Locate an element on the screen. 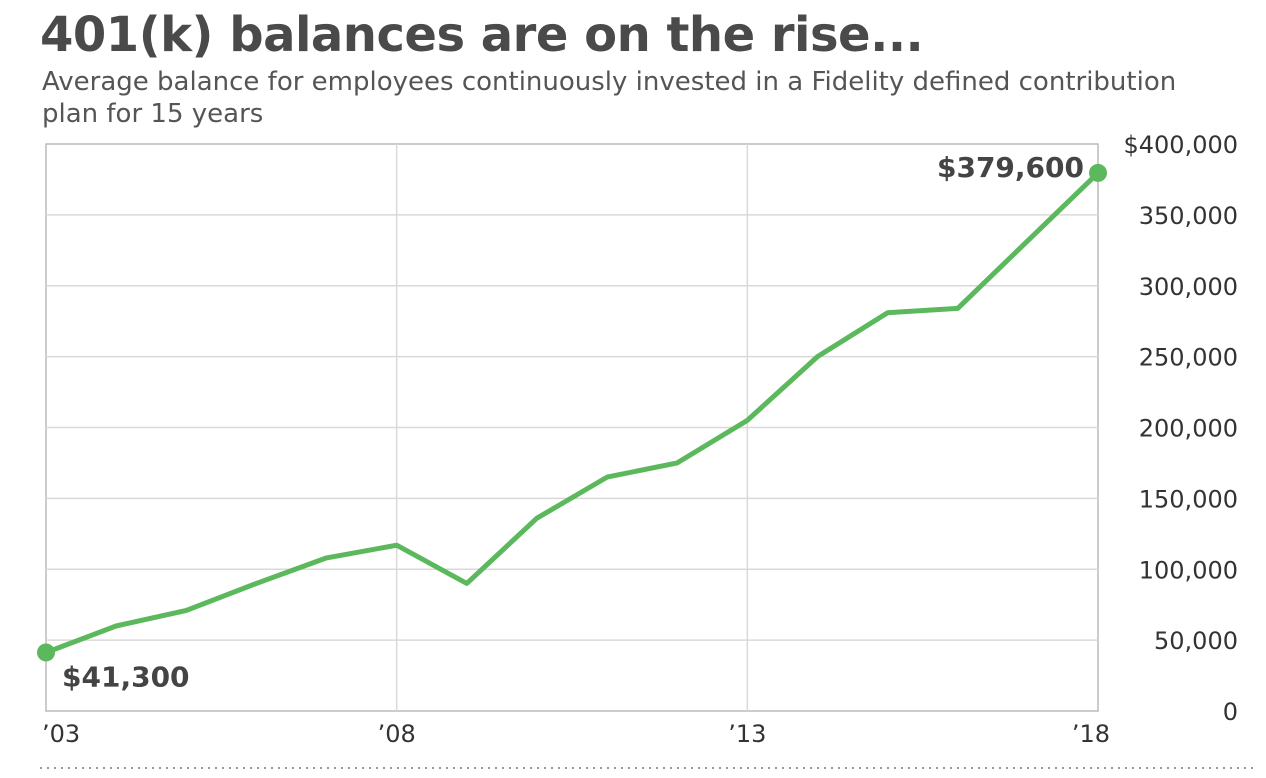 Image resolution: width=1266 pixels, height=778 pixels. x-tick-label: ’18 is located at coordinates (1091, 734).